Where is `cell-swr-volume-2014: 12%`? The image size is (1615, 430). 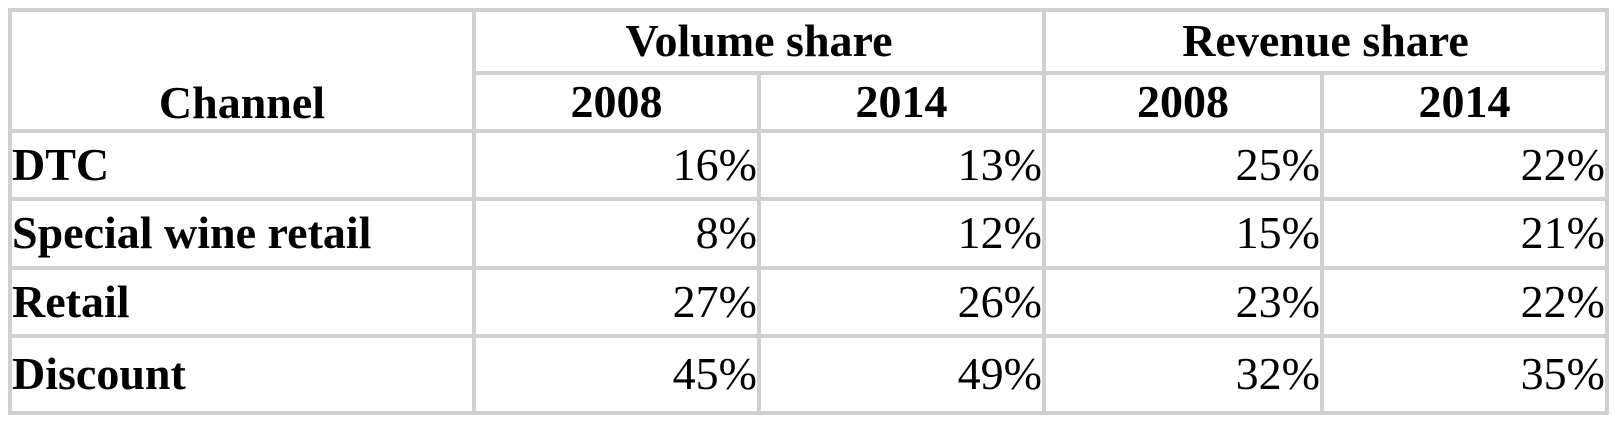
cell-swr-volume-2014: 12% is located at coordinates (901, 233).